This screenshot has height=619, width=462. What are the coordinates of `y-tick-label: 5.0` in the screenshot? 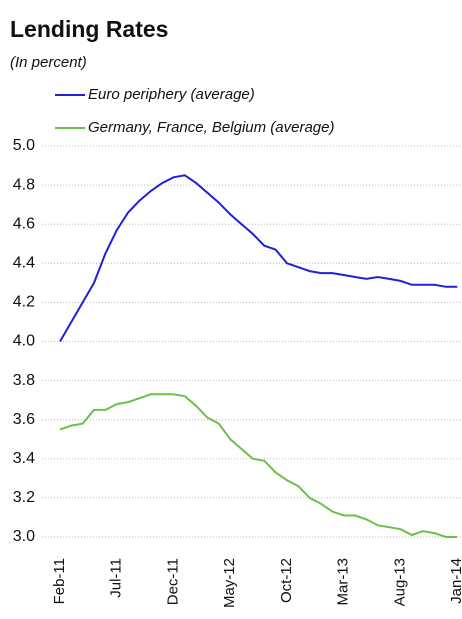 It's located at (24, 145).